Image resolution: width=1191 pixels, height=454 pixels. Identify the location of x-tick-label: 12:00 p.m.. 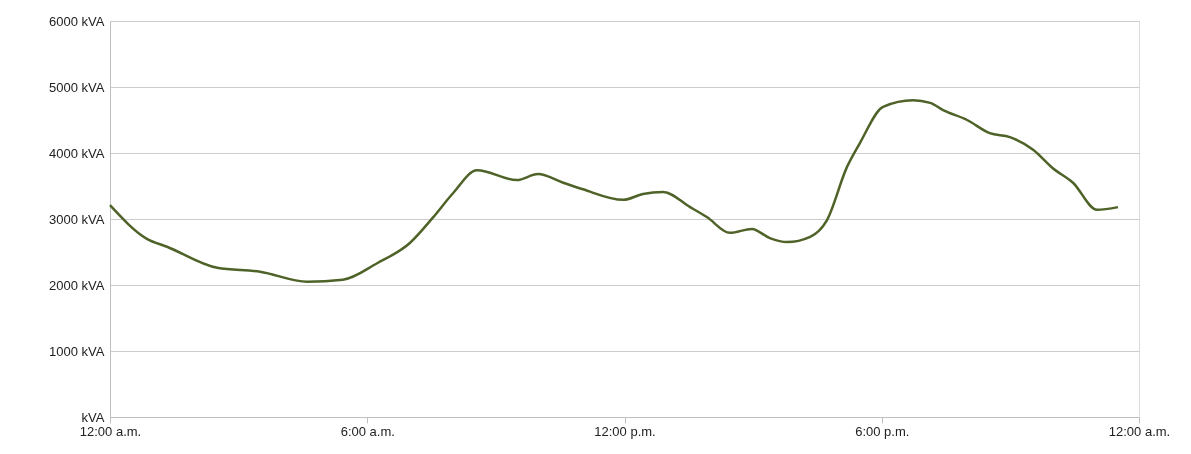
(625, 431).